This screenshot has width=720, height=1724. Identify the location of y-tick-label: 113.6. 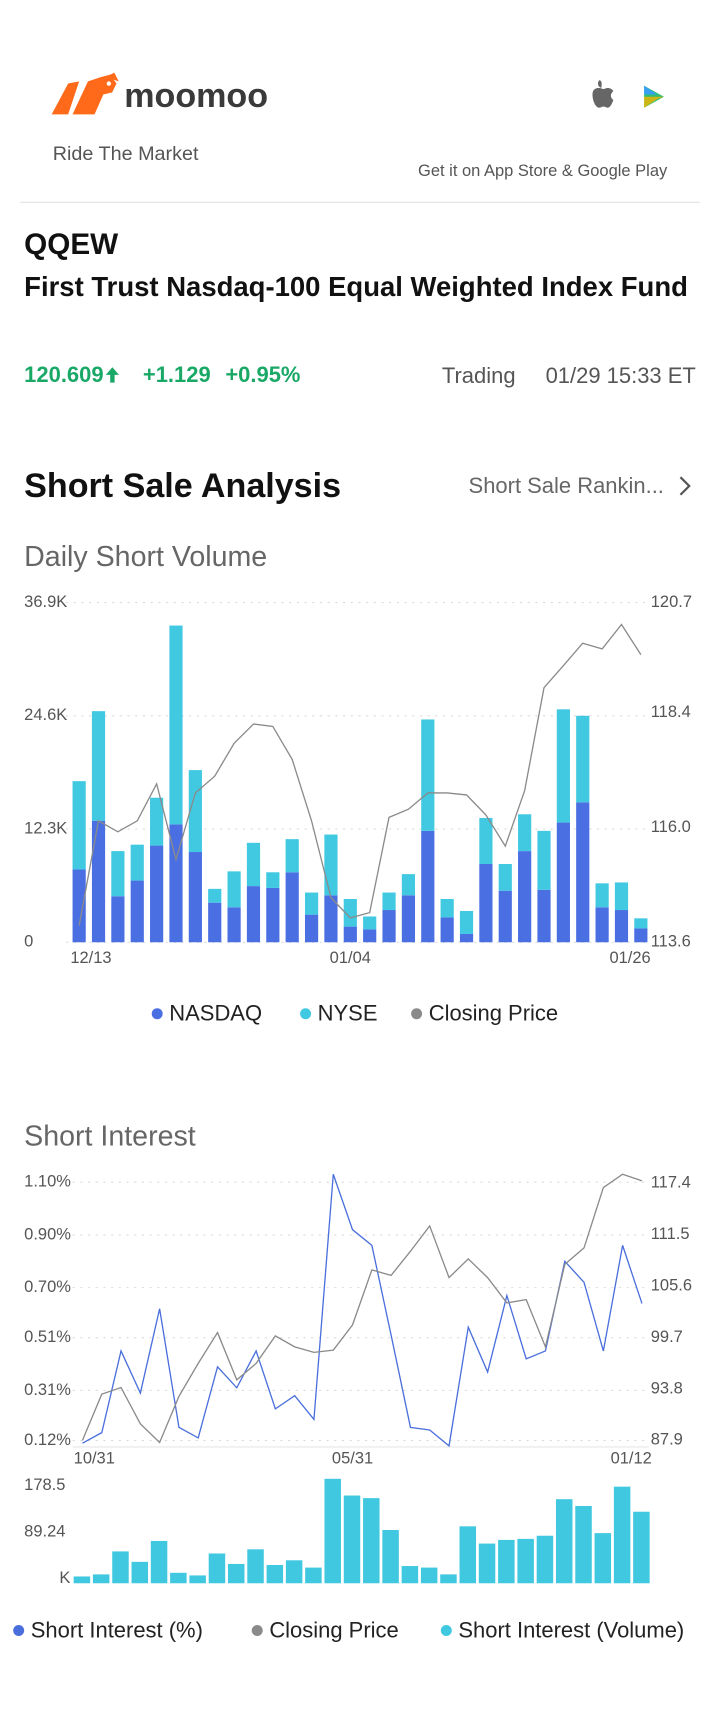
(671, 942).